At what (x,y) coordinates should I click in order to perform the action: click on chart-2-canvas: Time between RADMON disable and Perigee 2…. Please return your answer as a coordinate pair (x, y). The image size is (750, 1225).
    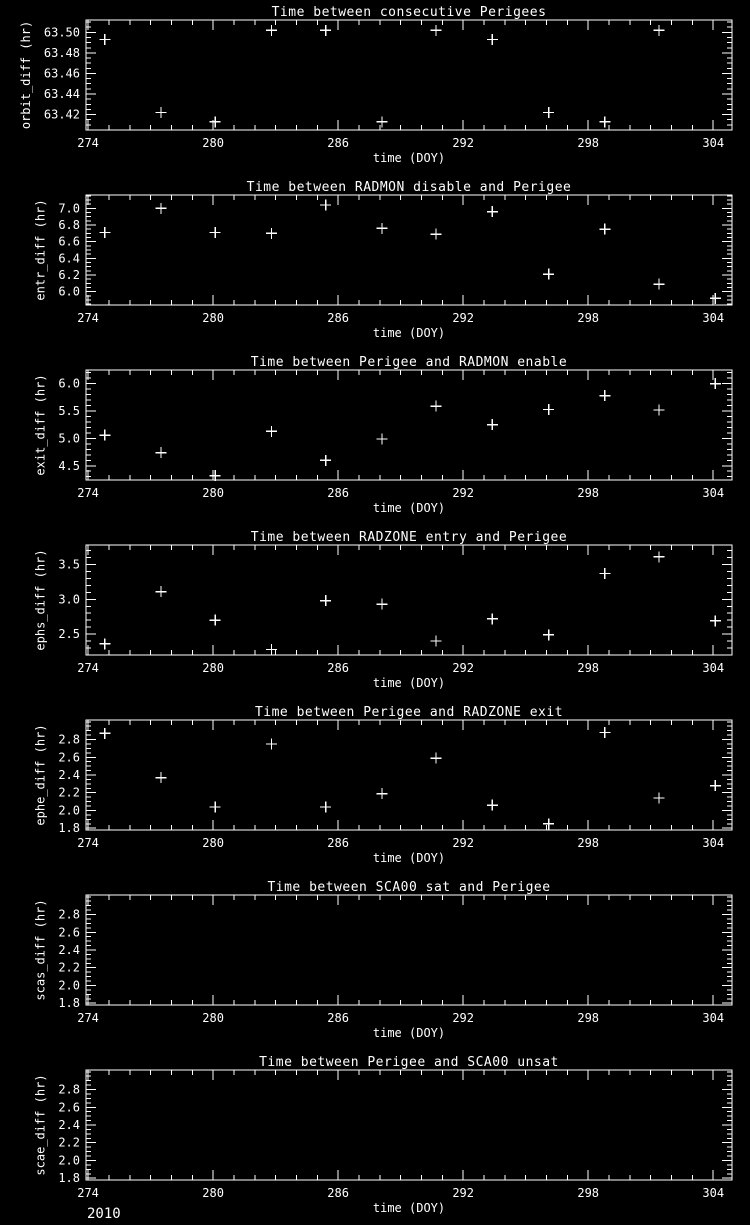
    Looking at the image, I should click on (383, 260).